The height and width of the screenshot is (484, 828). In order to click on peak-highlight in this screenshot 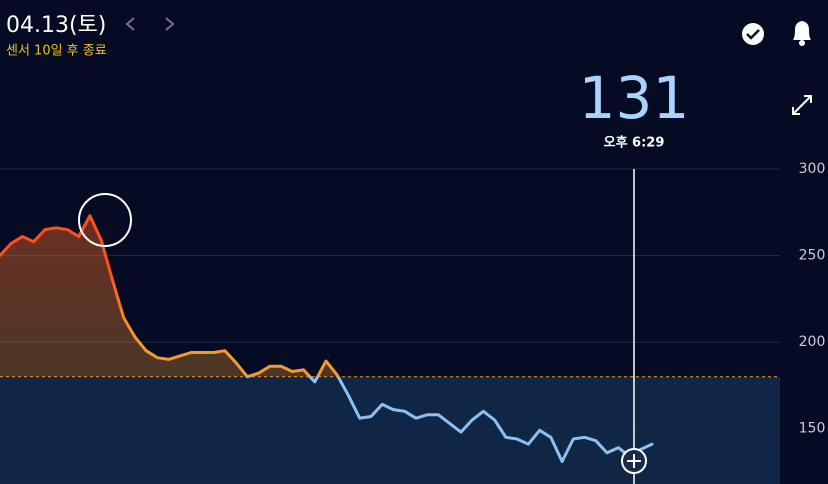, I will do `click(105, 220)`.